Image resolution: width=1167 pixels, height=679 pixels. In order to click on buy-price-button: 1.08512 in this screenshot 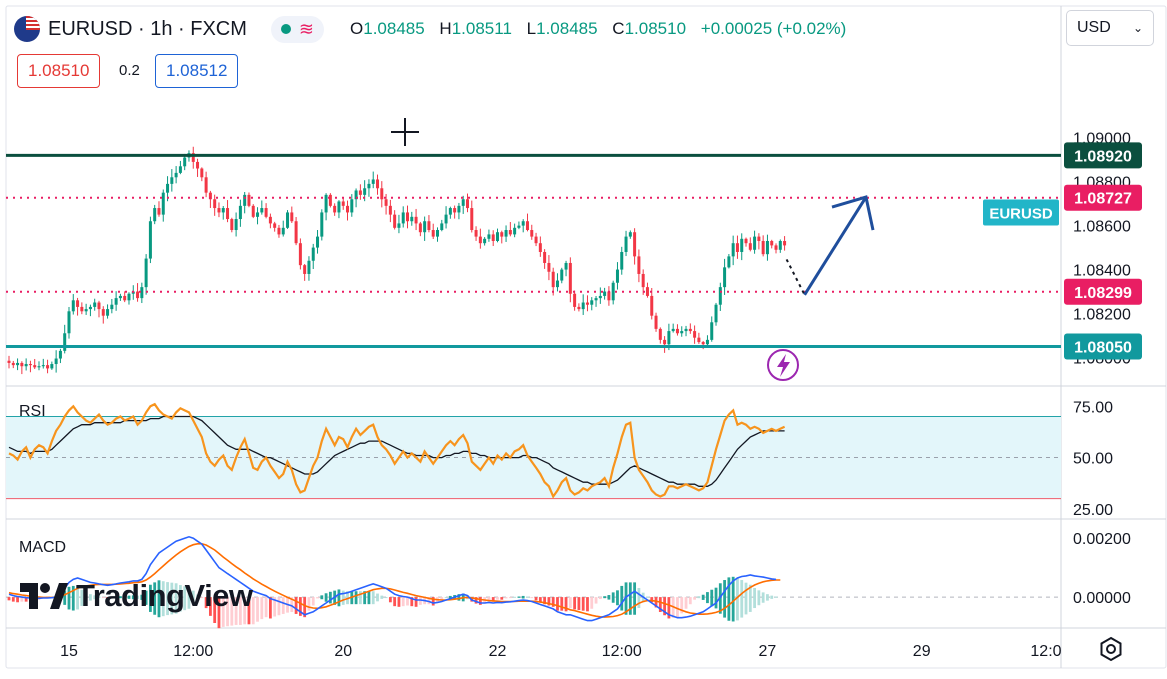, I will do `click(197, 71)`.